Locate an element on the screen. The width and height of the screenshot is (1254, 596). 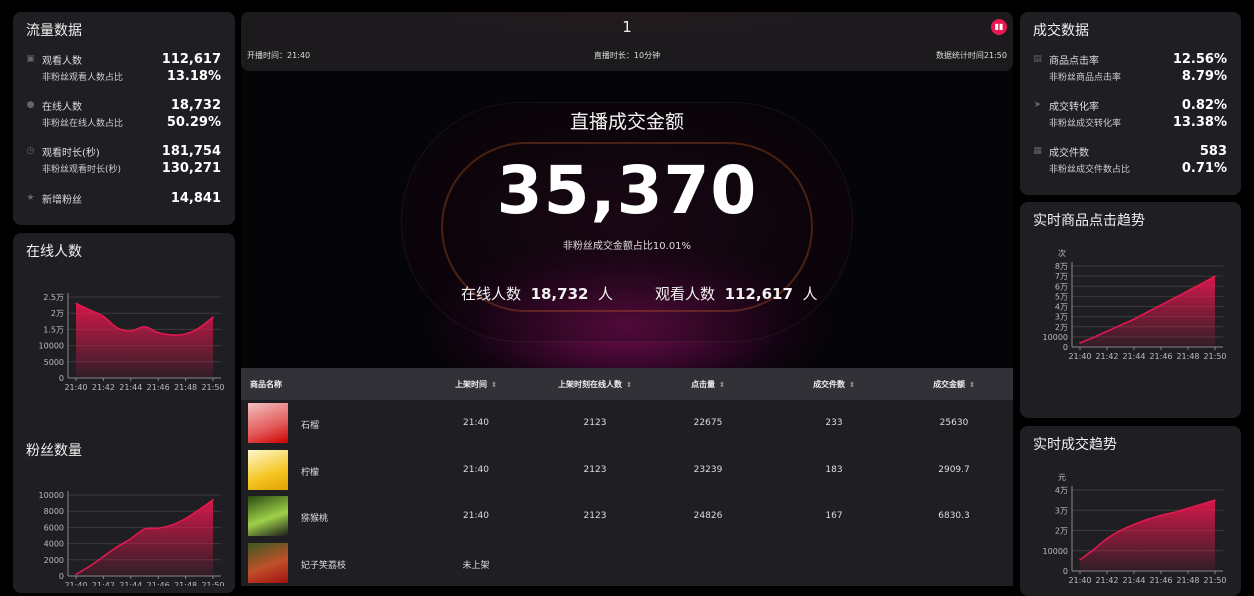
live-title: 1 is located at coordinates (627, 27).